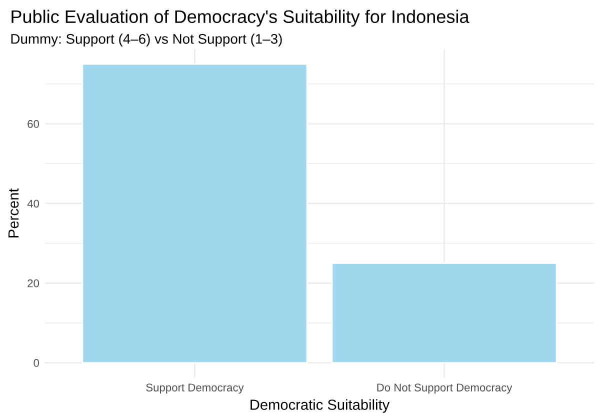  I want to click on chart-title: Public Evaluation of Democracy's Suitability for Indonesia, so click(241, 18).